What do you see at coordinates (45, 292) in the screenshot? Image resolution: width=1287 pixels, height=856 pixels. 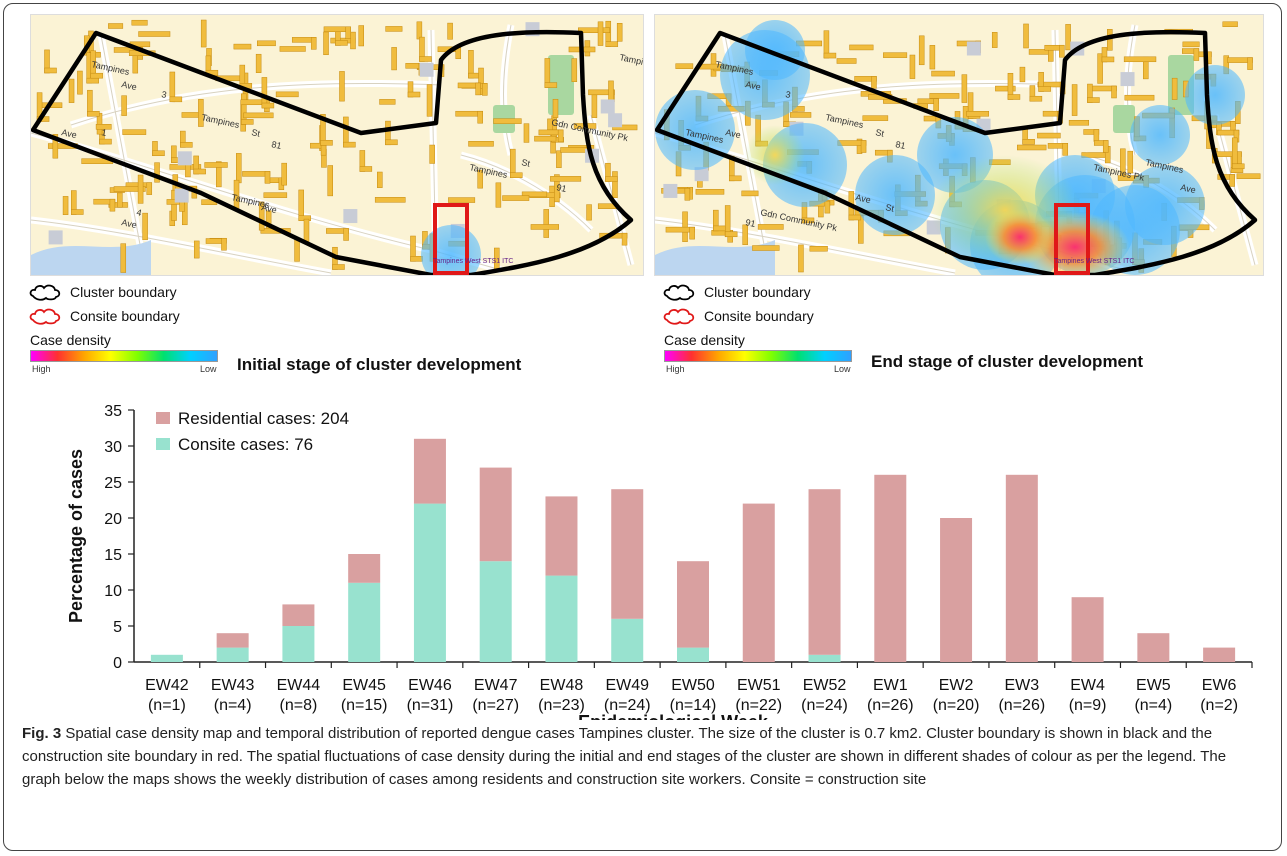 I see `cloud-black-icon` at bounding box center [45, 292].